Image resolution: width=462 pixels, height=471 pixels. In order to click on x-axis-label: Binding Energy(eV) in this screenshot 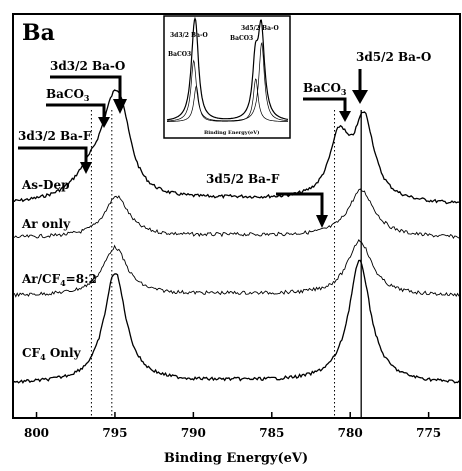, I will do `click(236, 458)`.